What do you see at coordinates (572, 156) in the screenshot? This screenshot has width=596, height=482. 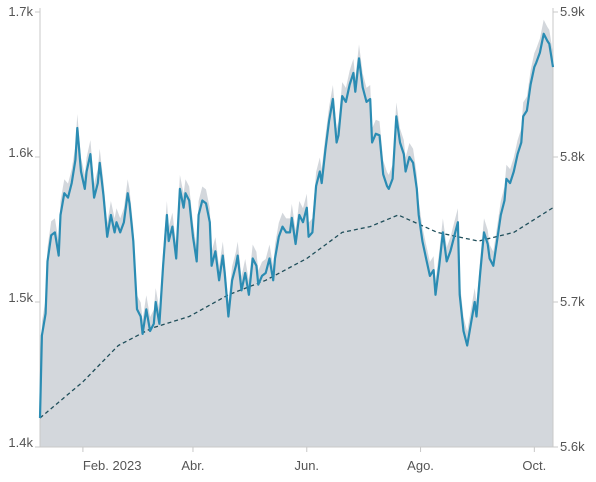 I see `right-tick-label: 5.8k` at bounding box center [572, 156].